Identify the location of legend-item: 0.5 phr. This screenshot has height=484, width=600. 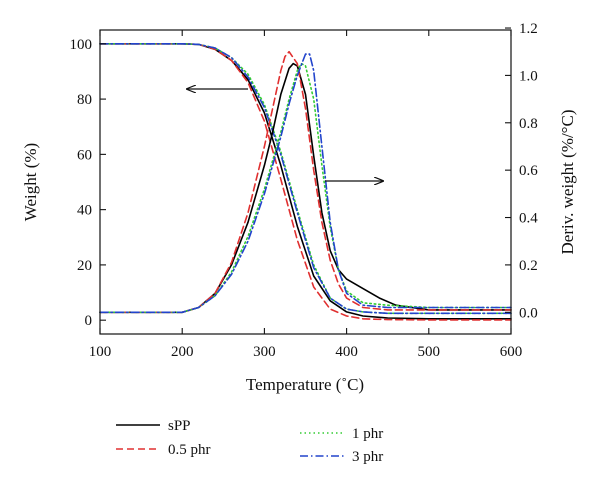
(163, 450).